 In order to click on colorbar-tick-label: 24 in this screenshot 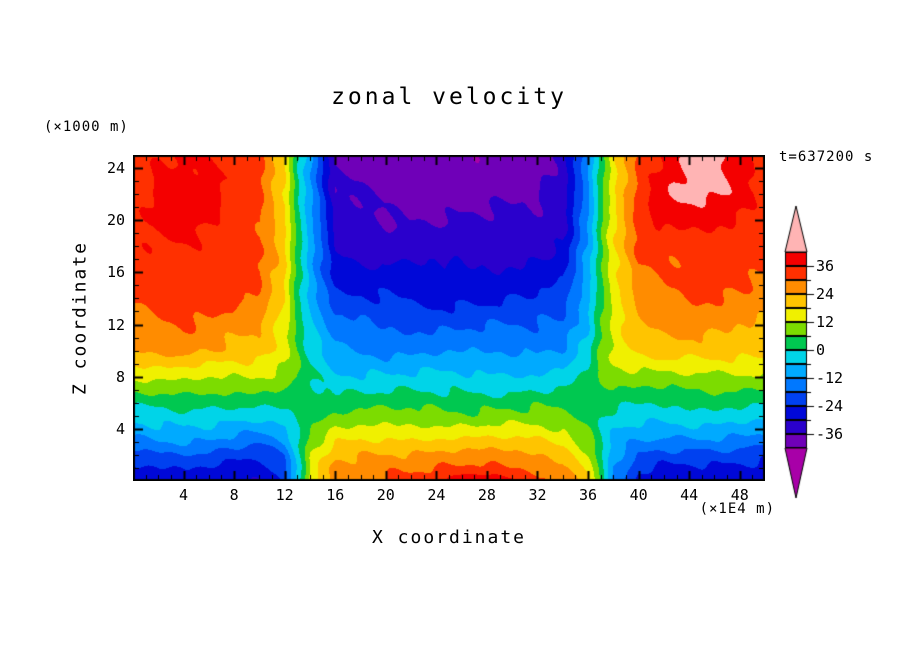, I will do `click(825, 294)`.